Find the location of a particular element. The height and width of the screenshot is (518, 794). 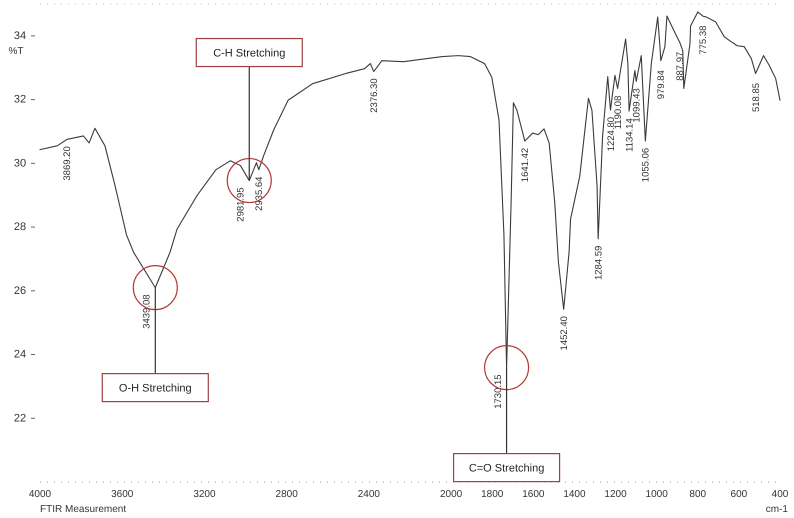

x-tick-label: 1800 is located at coordinates (492, 494).